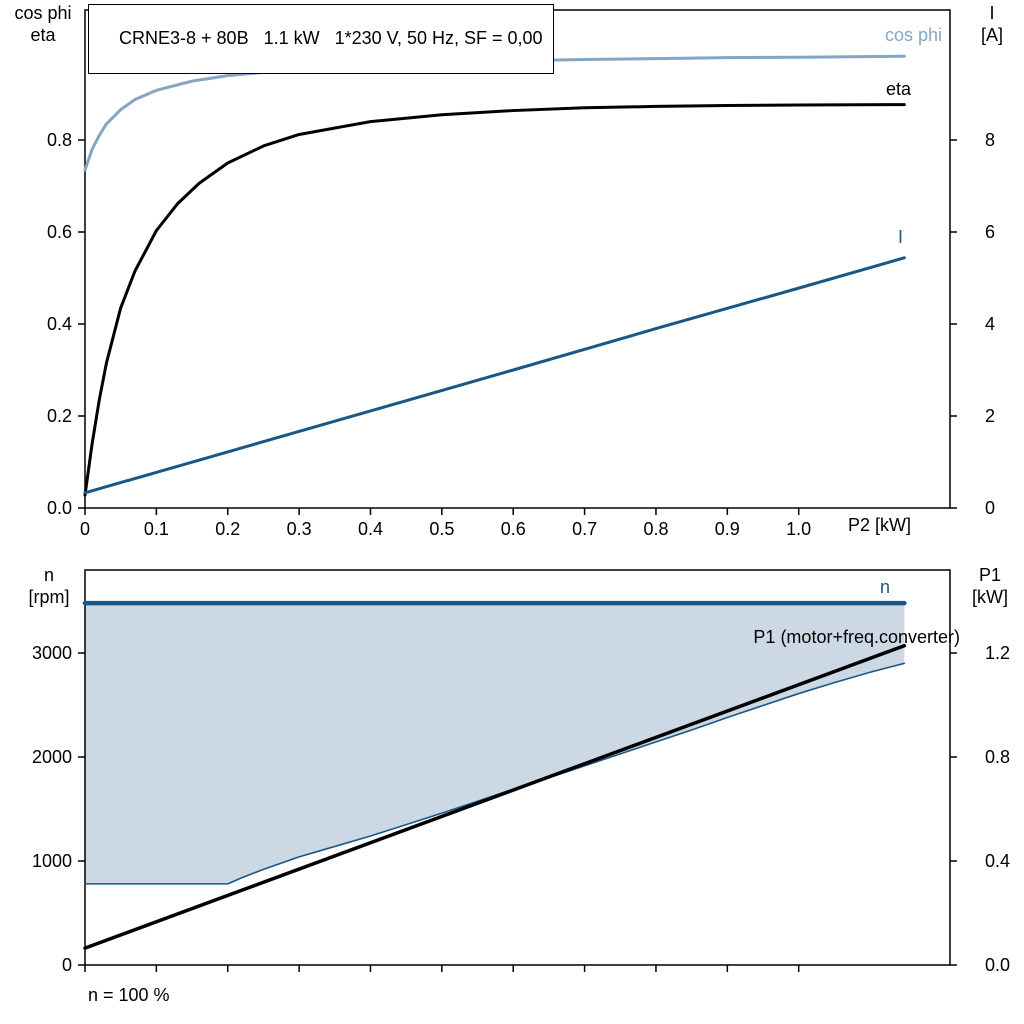 This screenshot has width=1024, height=1024. Describe the element at coordinates (990, 597) in the screenshot. I see `p1-axis-unit: [kW]` at that location.